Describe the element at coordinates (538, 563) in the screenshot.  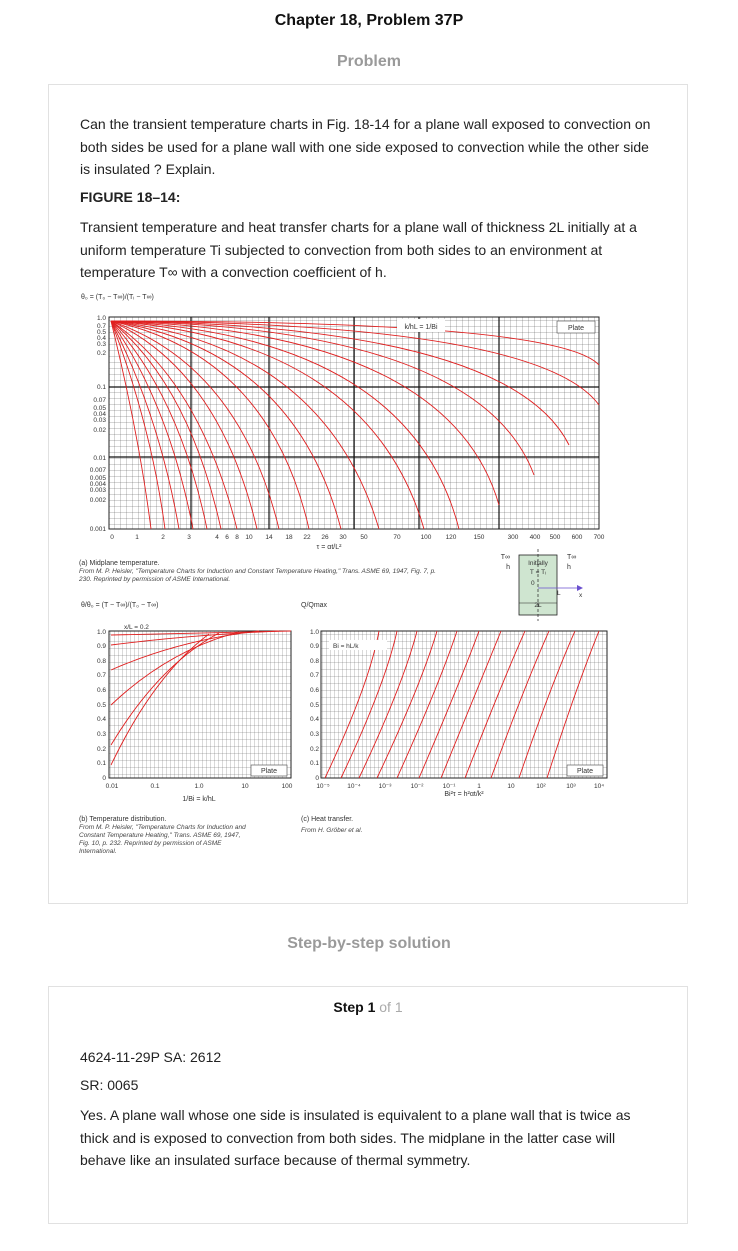
I see `svg-text: Initially` at that location.